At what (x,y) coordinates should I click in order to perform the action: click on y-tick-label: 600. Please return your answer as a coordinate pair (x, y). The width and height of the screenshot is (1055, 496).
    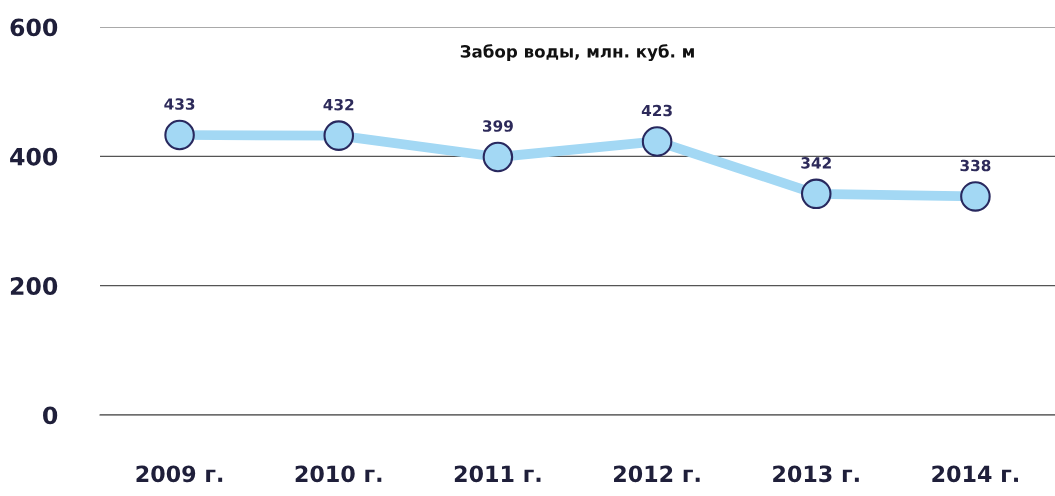
    Looking at the image, I should click on (34, 27).